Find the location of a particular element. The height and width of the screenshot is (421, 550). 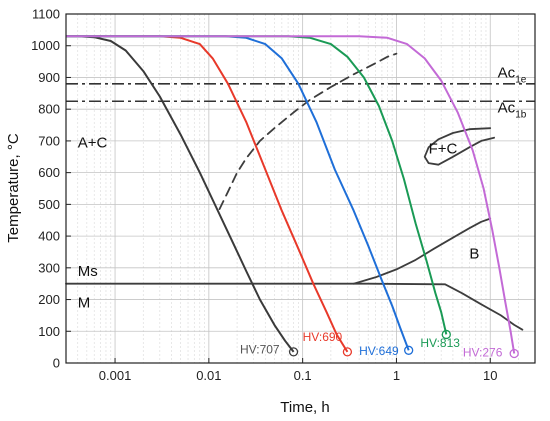

y-tick-label: 400 is located at coordinates (49, 236).